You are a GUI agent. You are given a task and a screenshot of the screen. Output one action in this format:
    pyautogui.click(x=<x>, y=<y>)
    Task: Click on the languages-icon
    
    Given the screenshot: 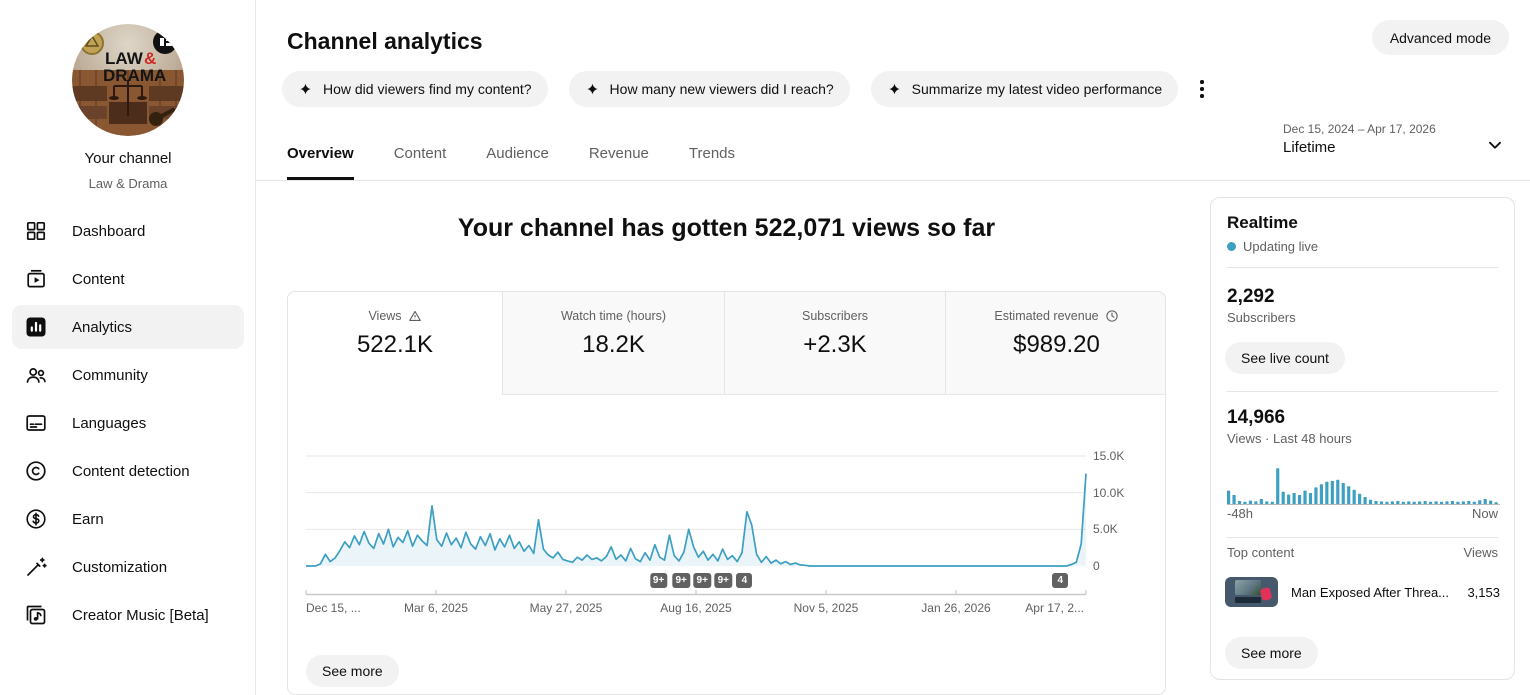 What is the action you would take?
    pyautogui.click(x=36, y=423)
    